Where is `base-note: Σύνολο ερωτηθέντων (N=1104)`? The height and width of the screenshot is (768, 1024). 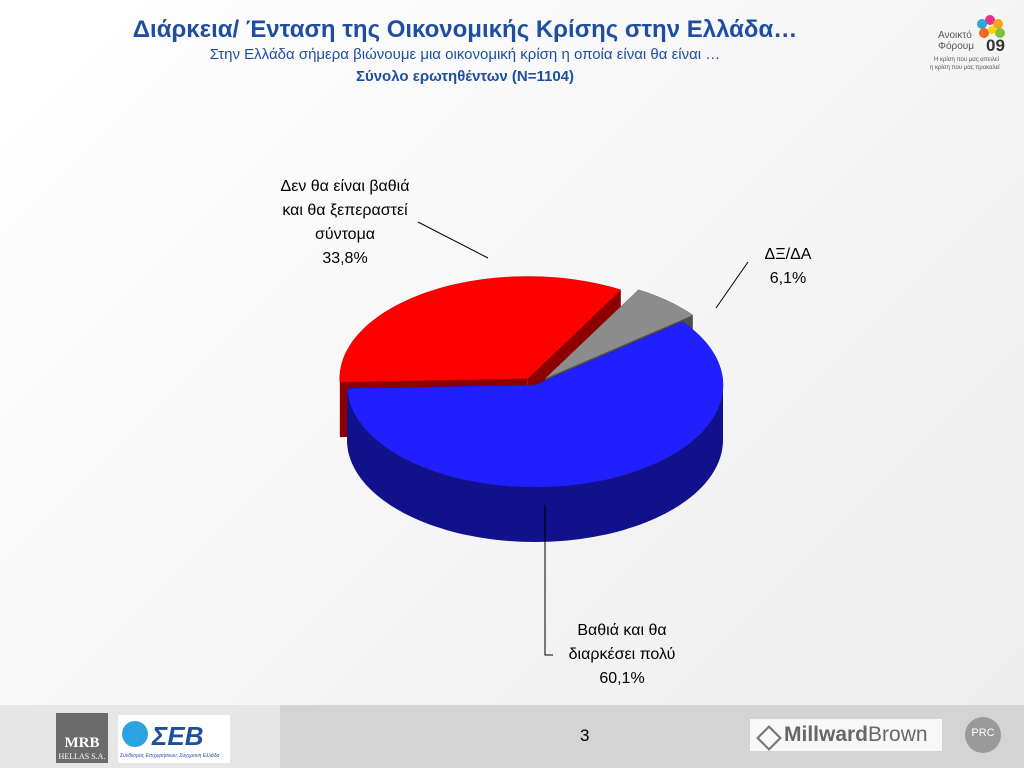
base-note: Σύνολο ερωτηθέντων (N=1104) is located at coordinates (465, 76).